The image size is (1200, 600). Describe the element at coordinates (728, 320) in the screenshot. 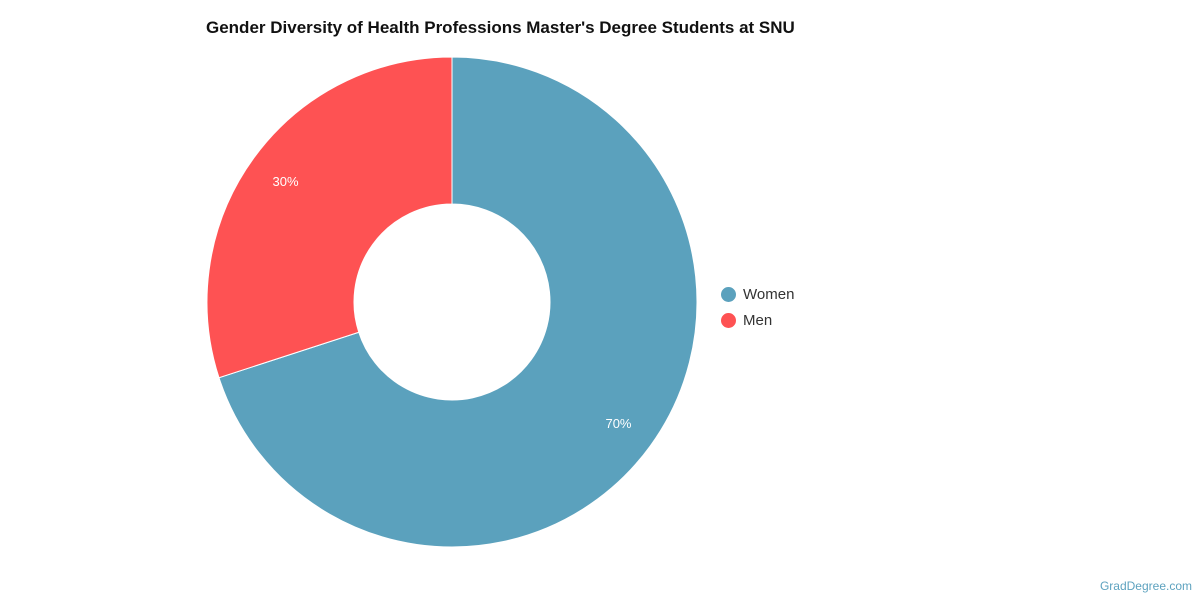

I see `legend-marker-men` at that location.